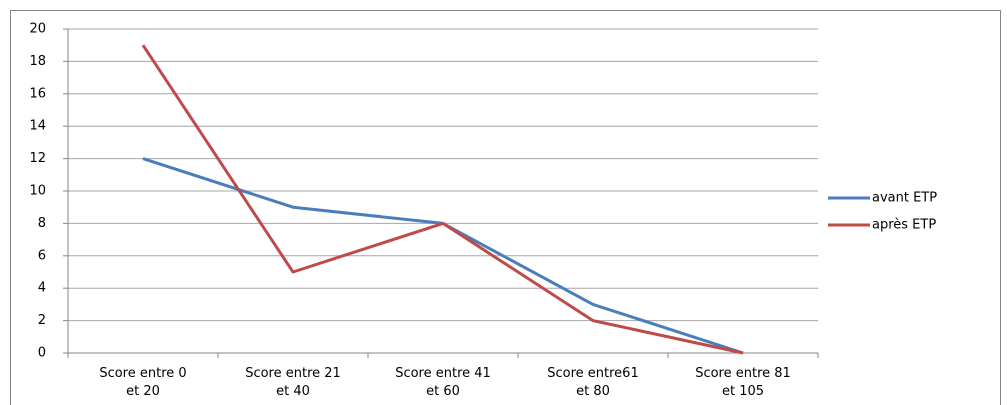  Describe the element at coordinates (443, 382) in the screenshot. I see `x-tick-label: Score entre 41 et 60` at that location.